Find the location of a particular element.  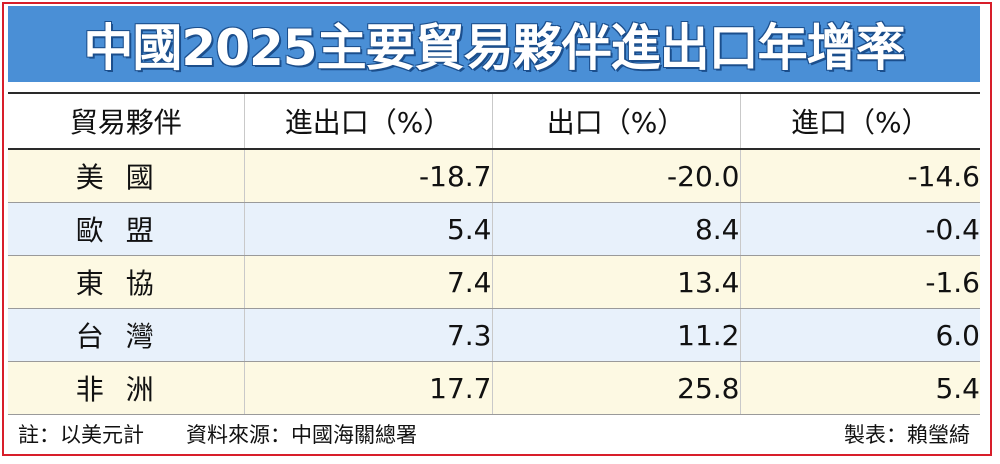

total-cell: 7.3 is located at coordinates (367, 335).